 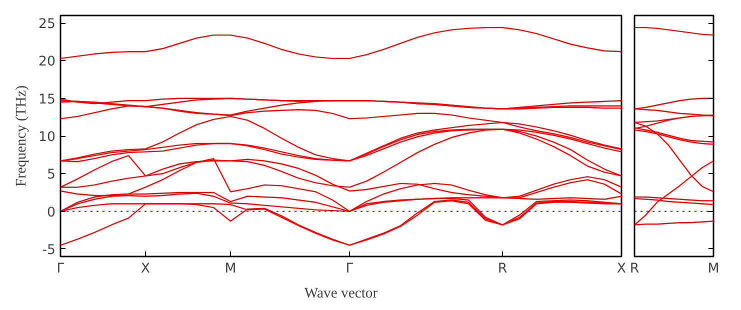 What do you see at coordinates (341, 294) in the screenshot?
I see `x-axis-title: Wave vector` at bounding box center [341, 294].